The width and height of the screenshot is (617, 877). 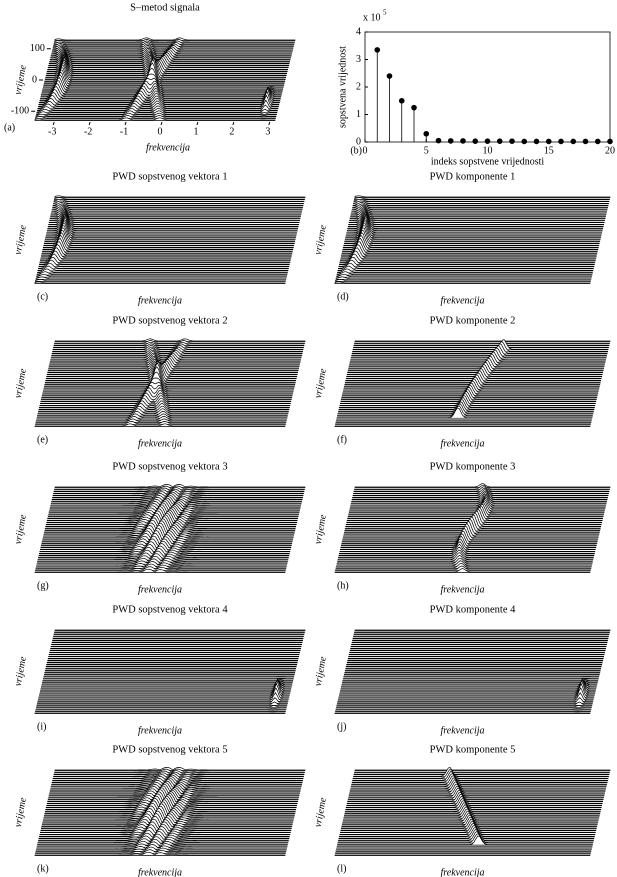 What do you see at coordinates (549, 150) in the screenshot?
I see `x-tick-label: 15` at bounding box center [549, 150].